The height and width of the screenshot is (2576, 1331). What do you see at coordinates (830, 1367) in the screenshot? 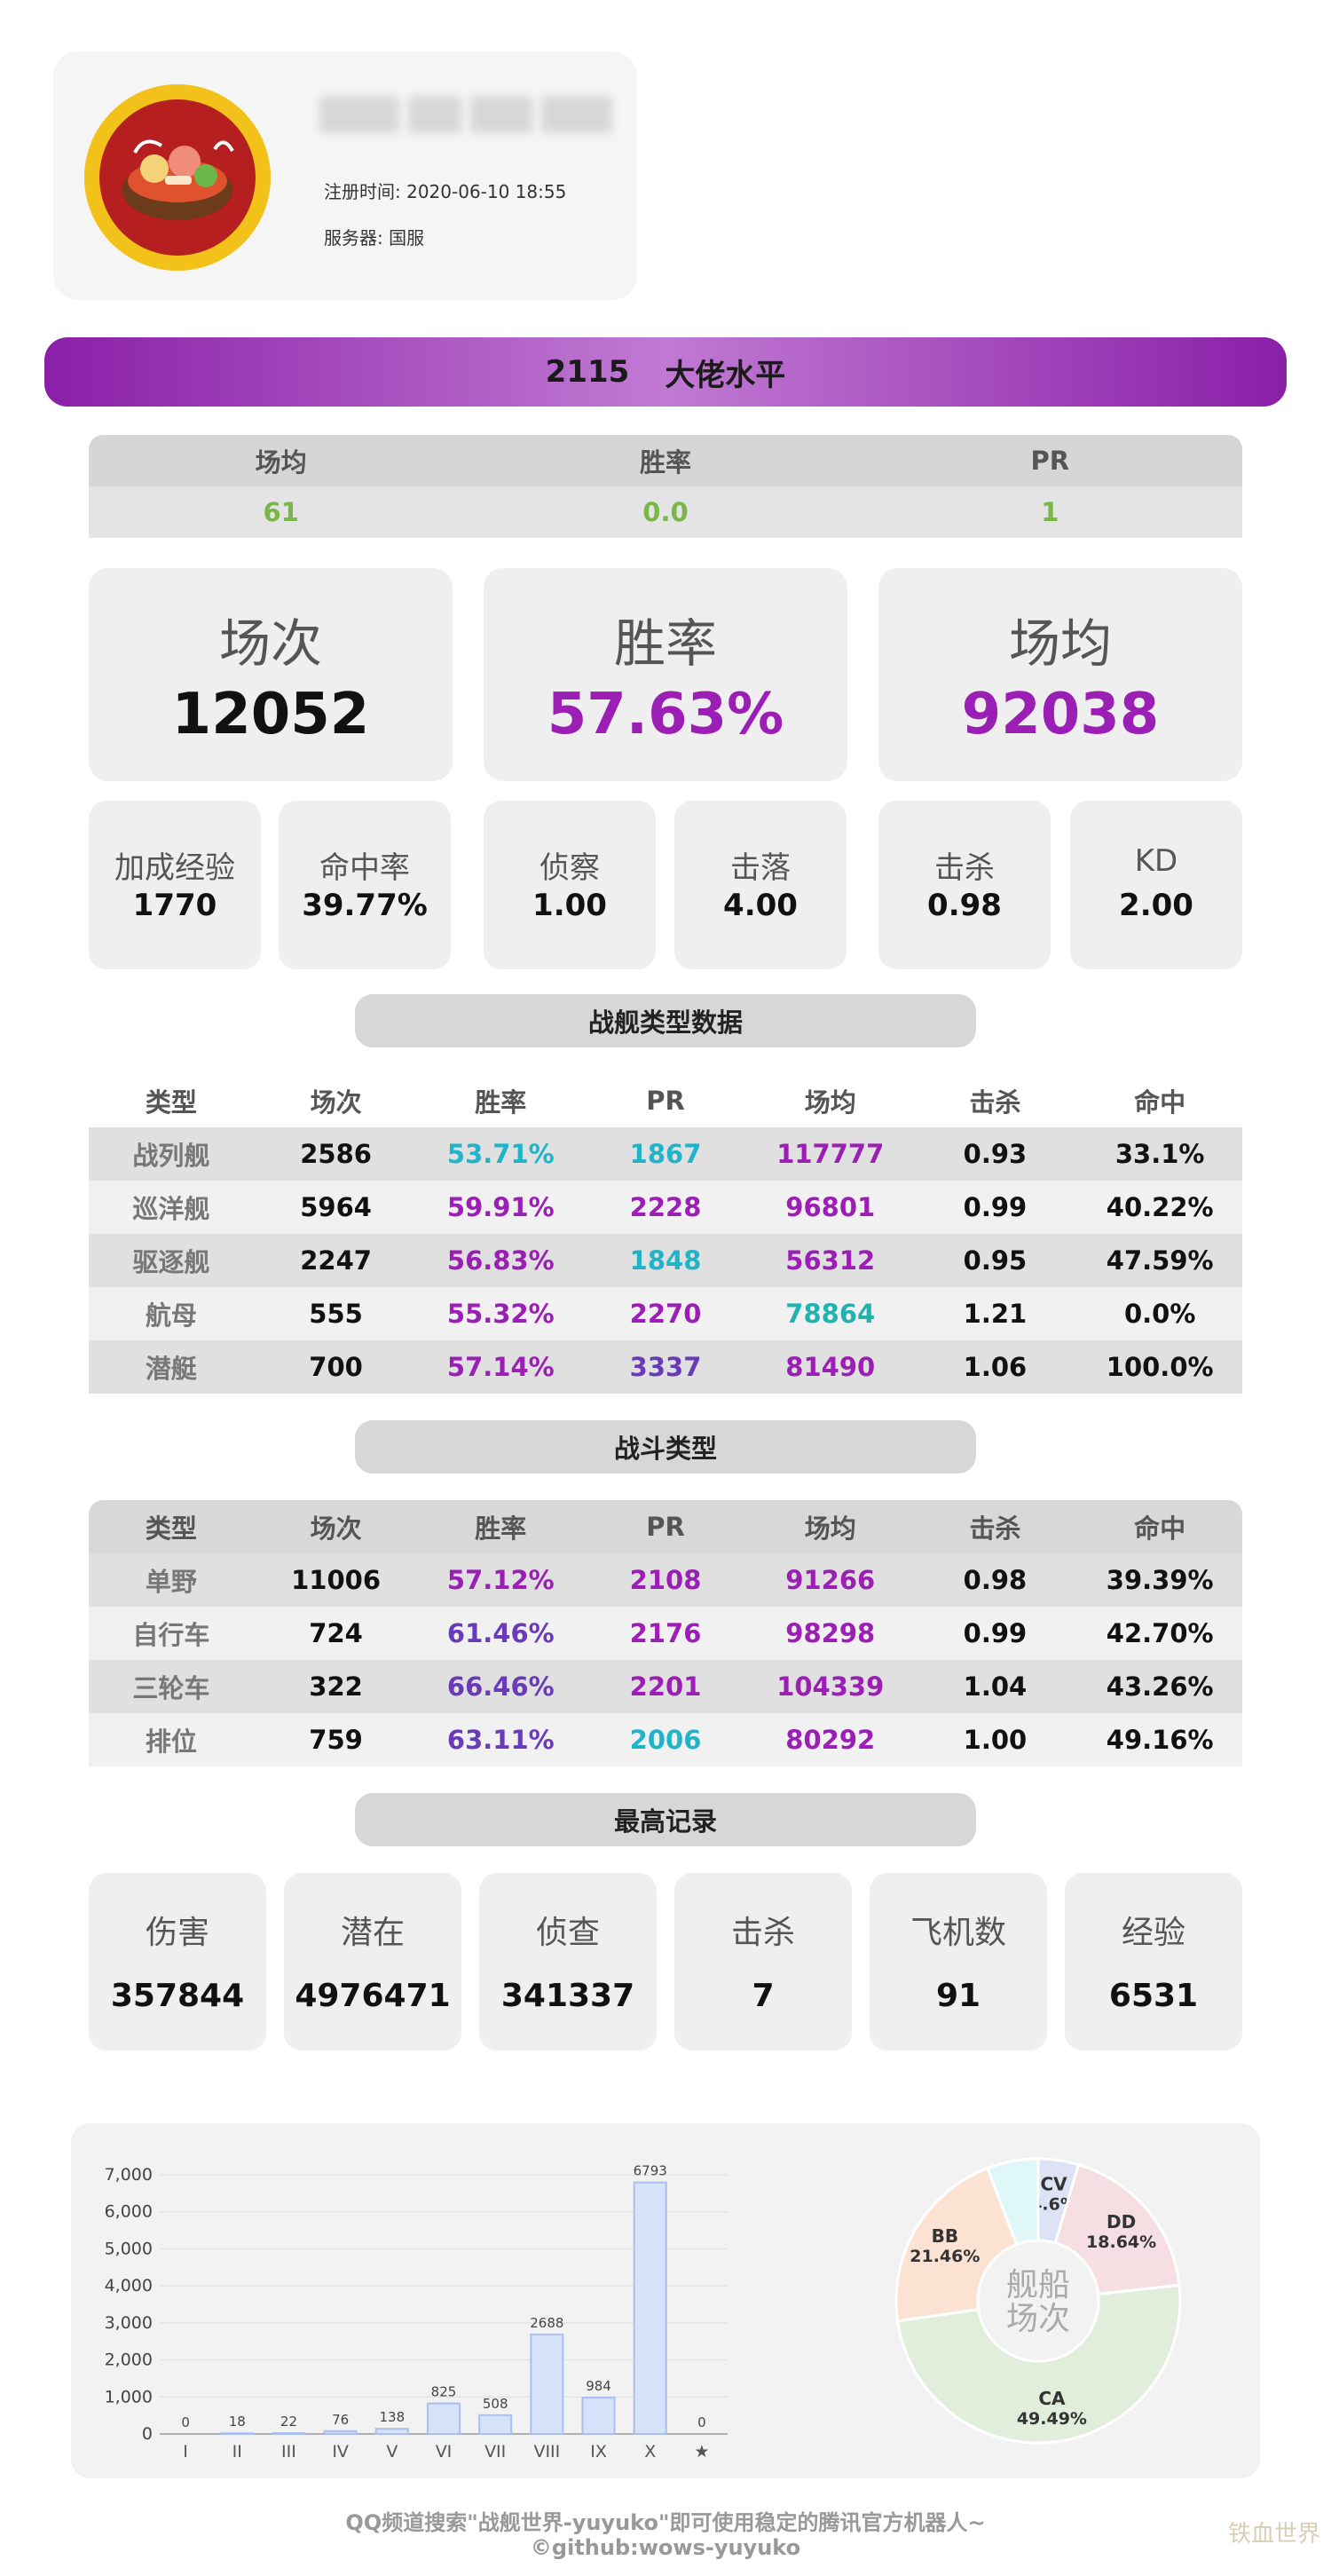
I see `table-cell: 81490` at bounding box center [830, 1367].